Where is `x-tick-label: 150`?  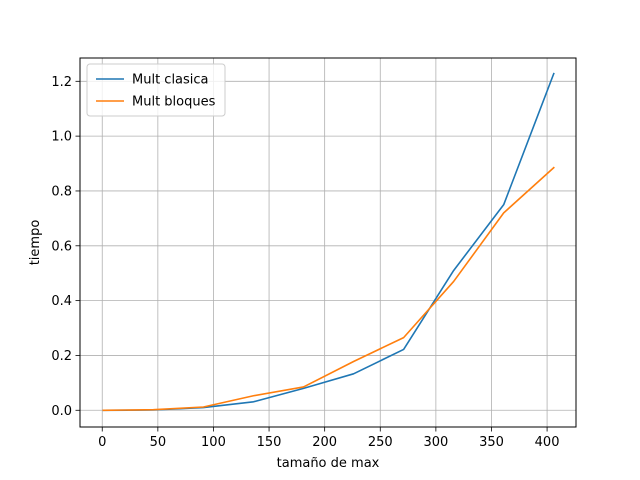
x-tick-label: 150 is located at coordinates (269, 442).